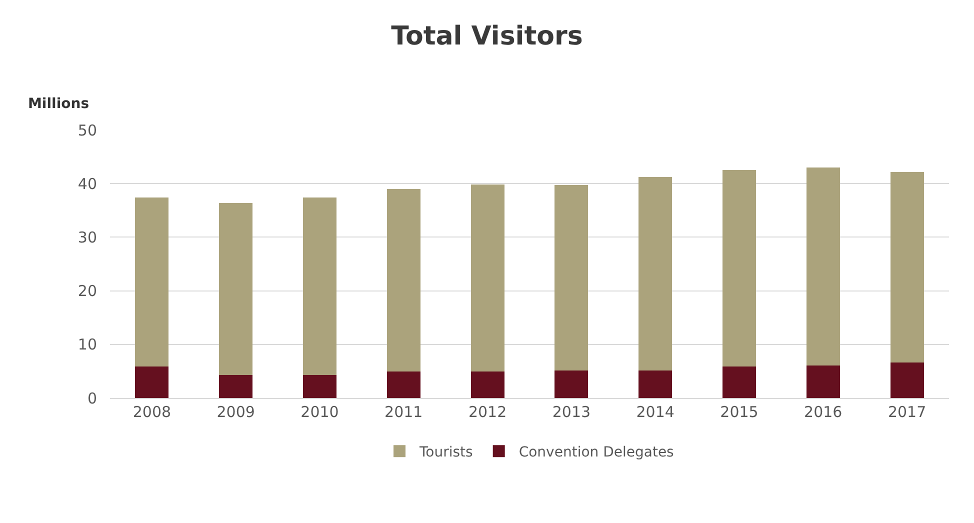 This screenshot has height=523, width=974. What do you see at coordinates (823, 412) in the screenshot?
I see `x-tick-label: 2016` at bounding box center [823, 412].